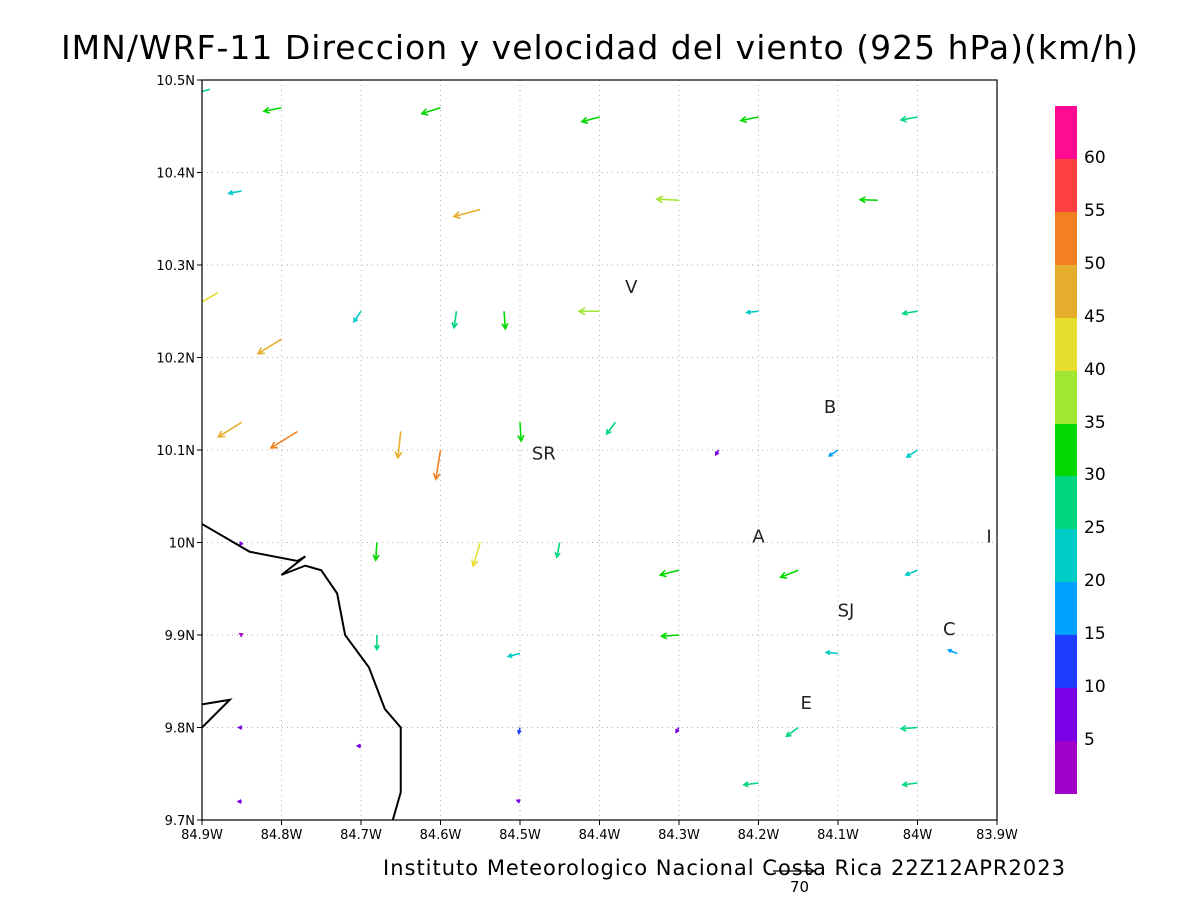 This screenshot has width=1200, height=900. Describe the element at coordinates (202, 835) in the screenshot. I see `lon-tick-label: 84.9W` at that location.